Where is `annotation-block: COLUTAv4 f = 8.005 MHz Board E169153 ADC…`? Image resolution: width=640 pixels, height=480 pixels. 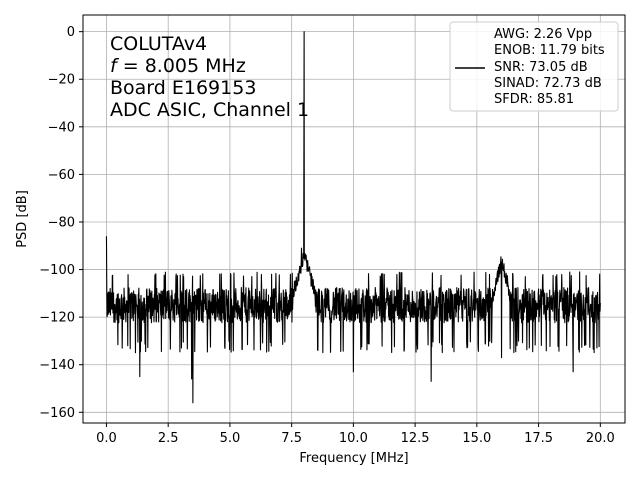
annotation-block: COLUTAv4 f = 8.005 MHz Board E169153 ADC… is located at coordinates (209, 77).